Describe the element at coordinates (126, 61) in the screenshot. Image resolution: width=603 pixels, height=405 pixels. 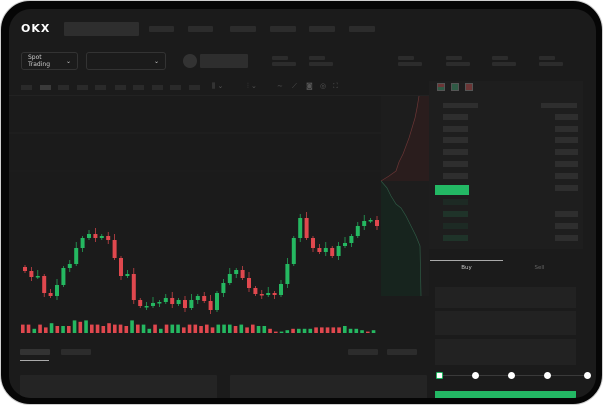
I see `pair-select: ⌄` at that location.